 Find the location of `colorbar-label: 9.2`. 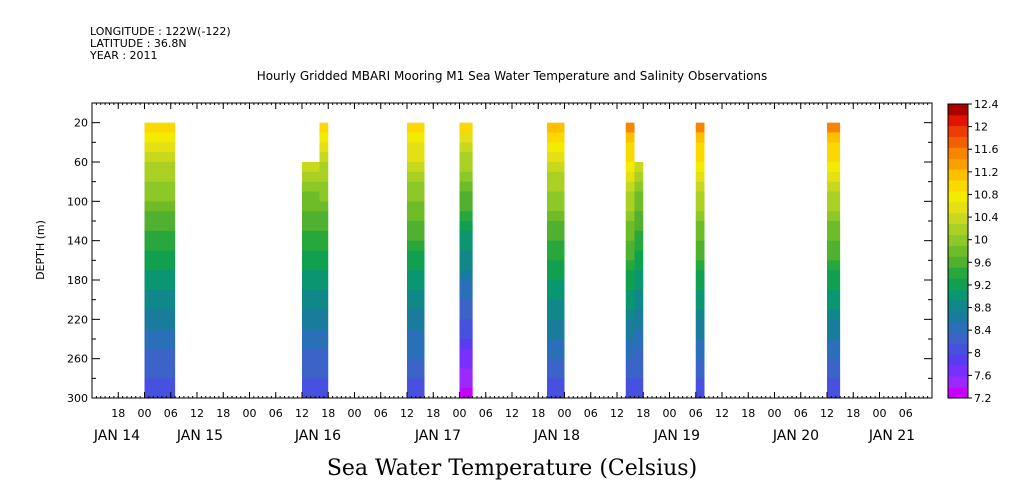

colorbar-label: 9.2 is located at coordinates (983, 285).